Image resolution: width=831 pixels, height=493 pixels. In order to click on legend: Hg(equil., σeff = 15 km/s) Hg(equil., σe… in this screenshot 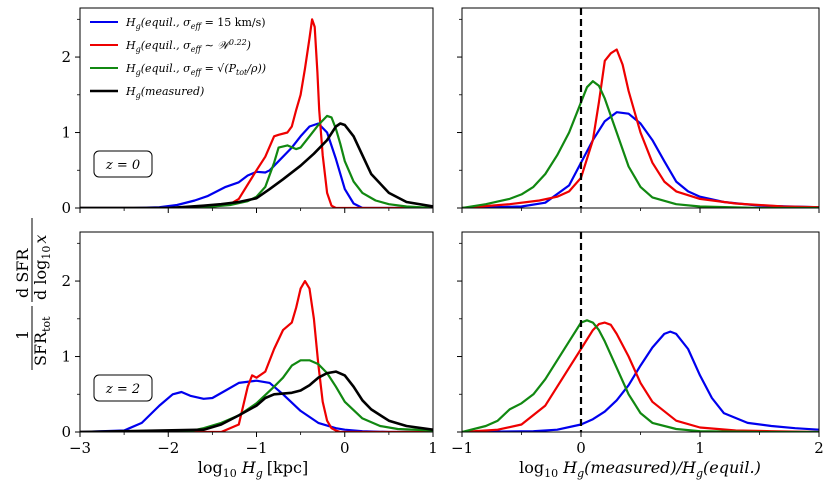, I will do `click(178, 58)`.